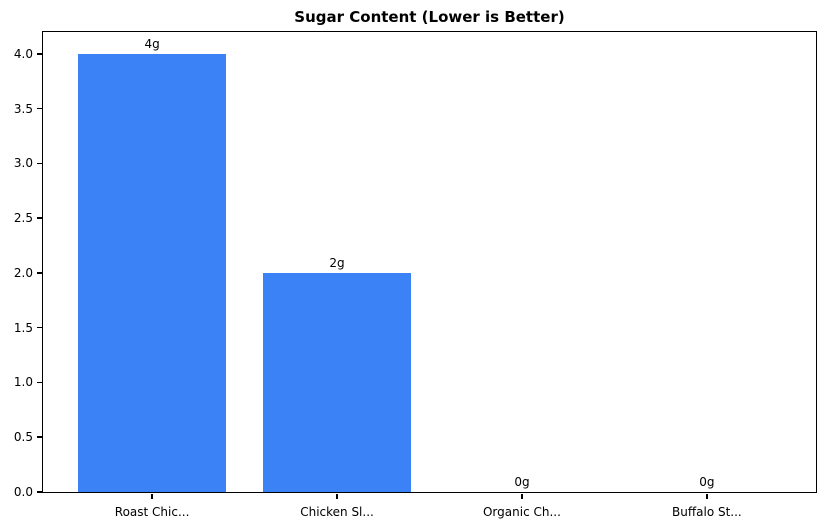  What do you see at coordinates (429, 17) in the screenshot?
I see `chart-title: Sugar Content (Lower is Better)` at bounding box center [429, 17].